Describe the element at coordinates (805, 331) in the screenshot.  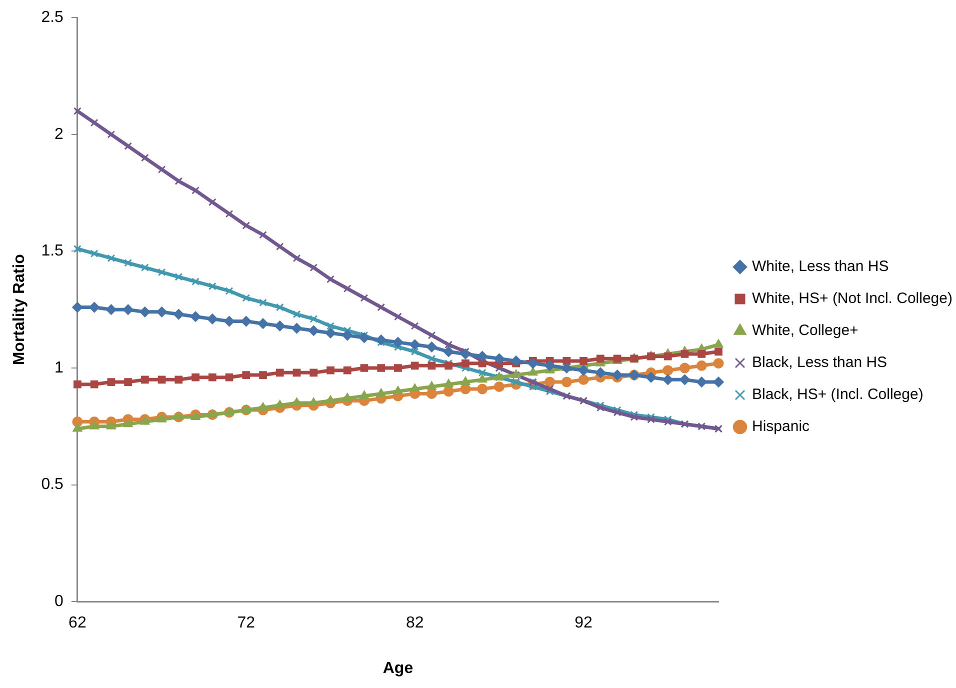
I see `legend-label: White, College+` at that location.